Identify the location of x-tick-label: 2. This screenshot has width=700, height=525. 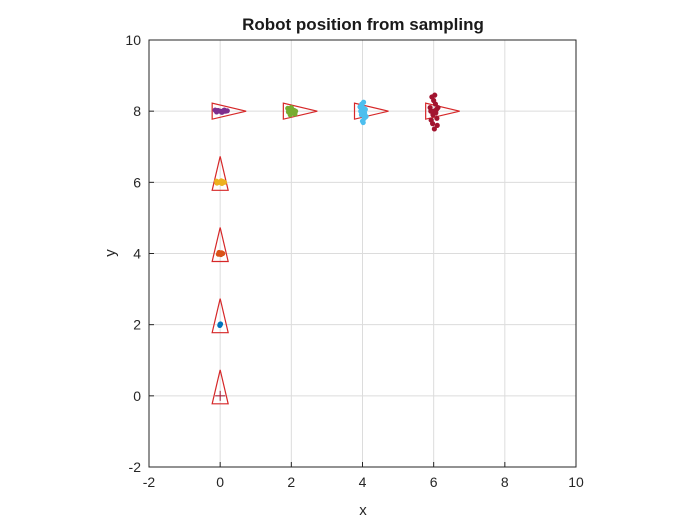
(291, 482).